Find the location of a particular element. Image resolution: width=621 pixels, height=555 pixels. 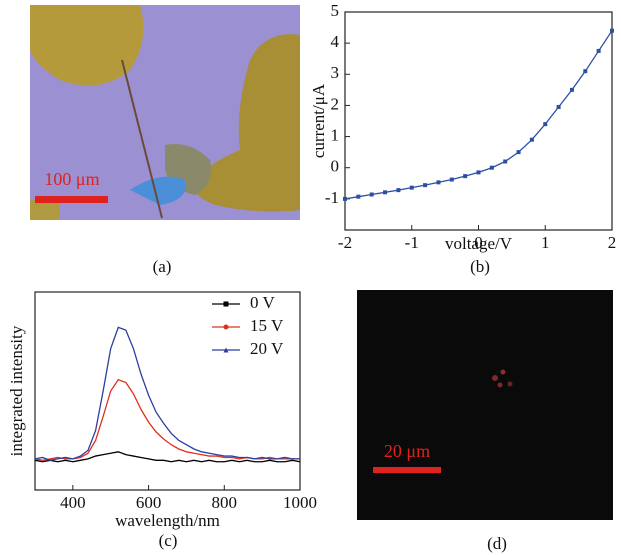

x-tick-label: 400 is located at coordinates (73, 502).